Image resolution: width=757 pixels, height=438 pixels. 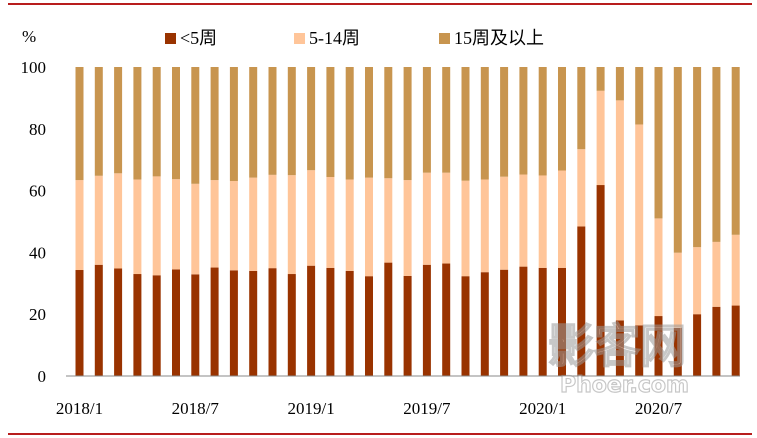 I want to click on watermark-sub: Phoer.com, so click(x=624, y=385).